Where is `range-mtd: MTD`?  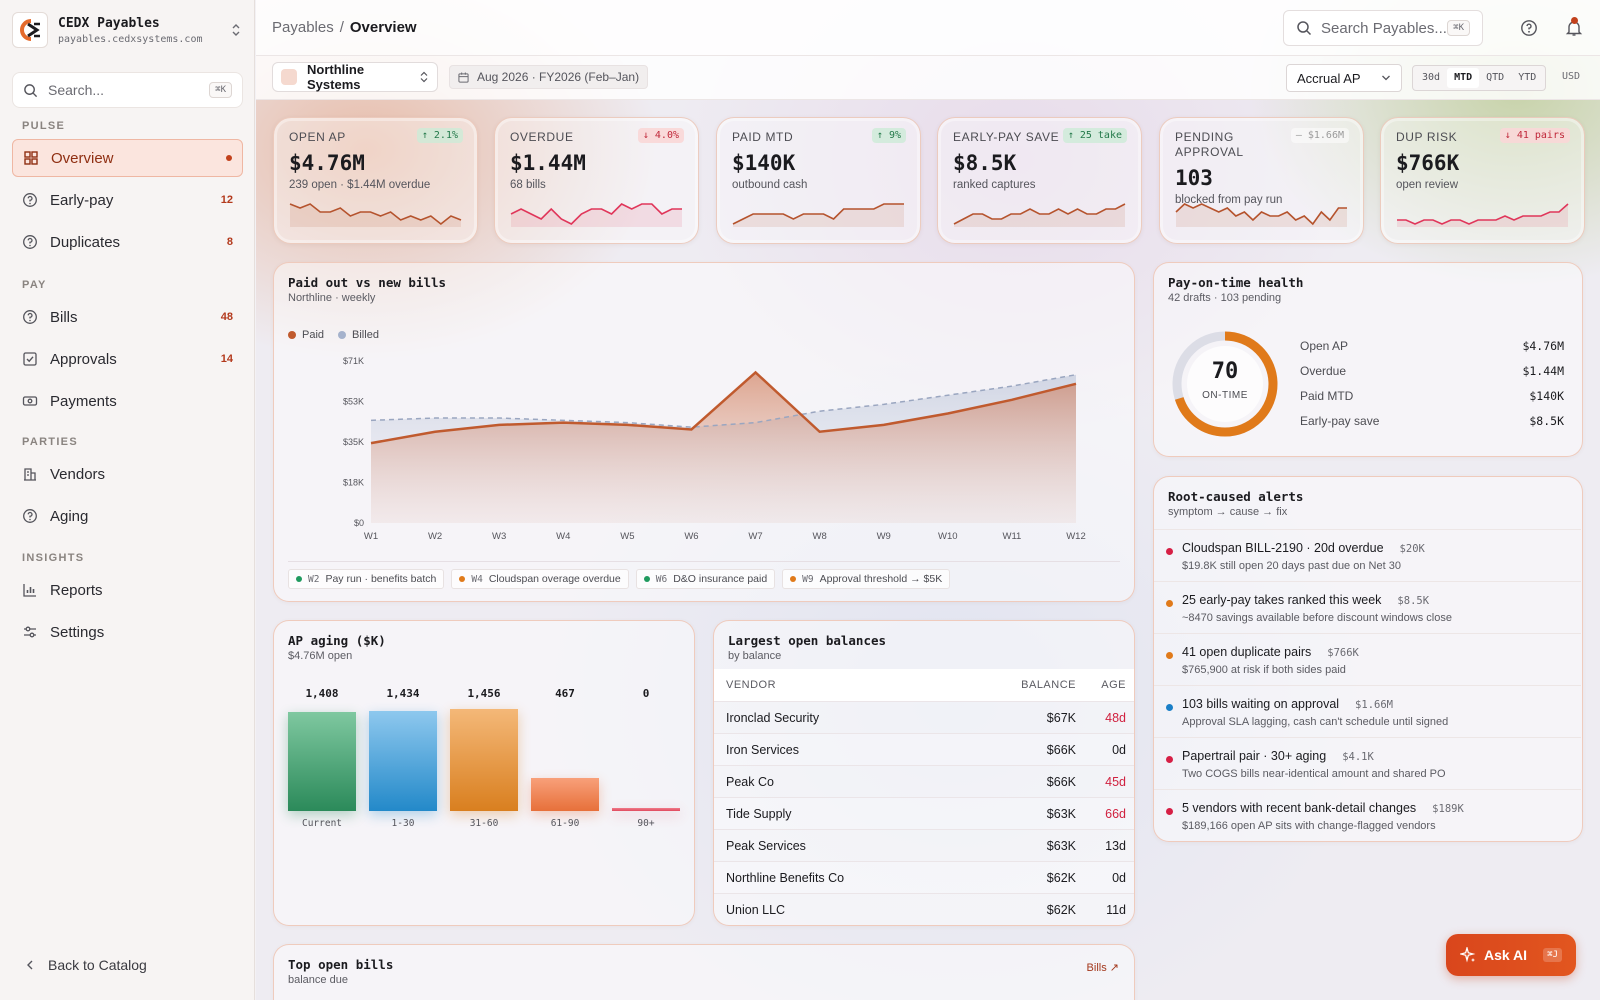 range-mtd: MTD is located at coordinates (1463, 78).